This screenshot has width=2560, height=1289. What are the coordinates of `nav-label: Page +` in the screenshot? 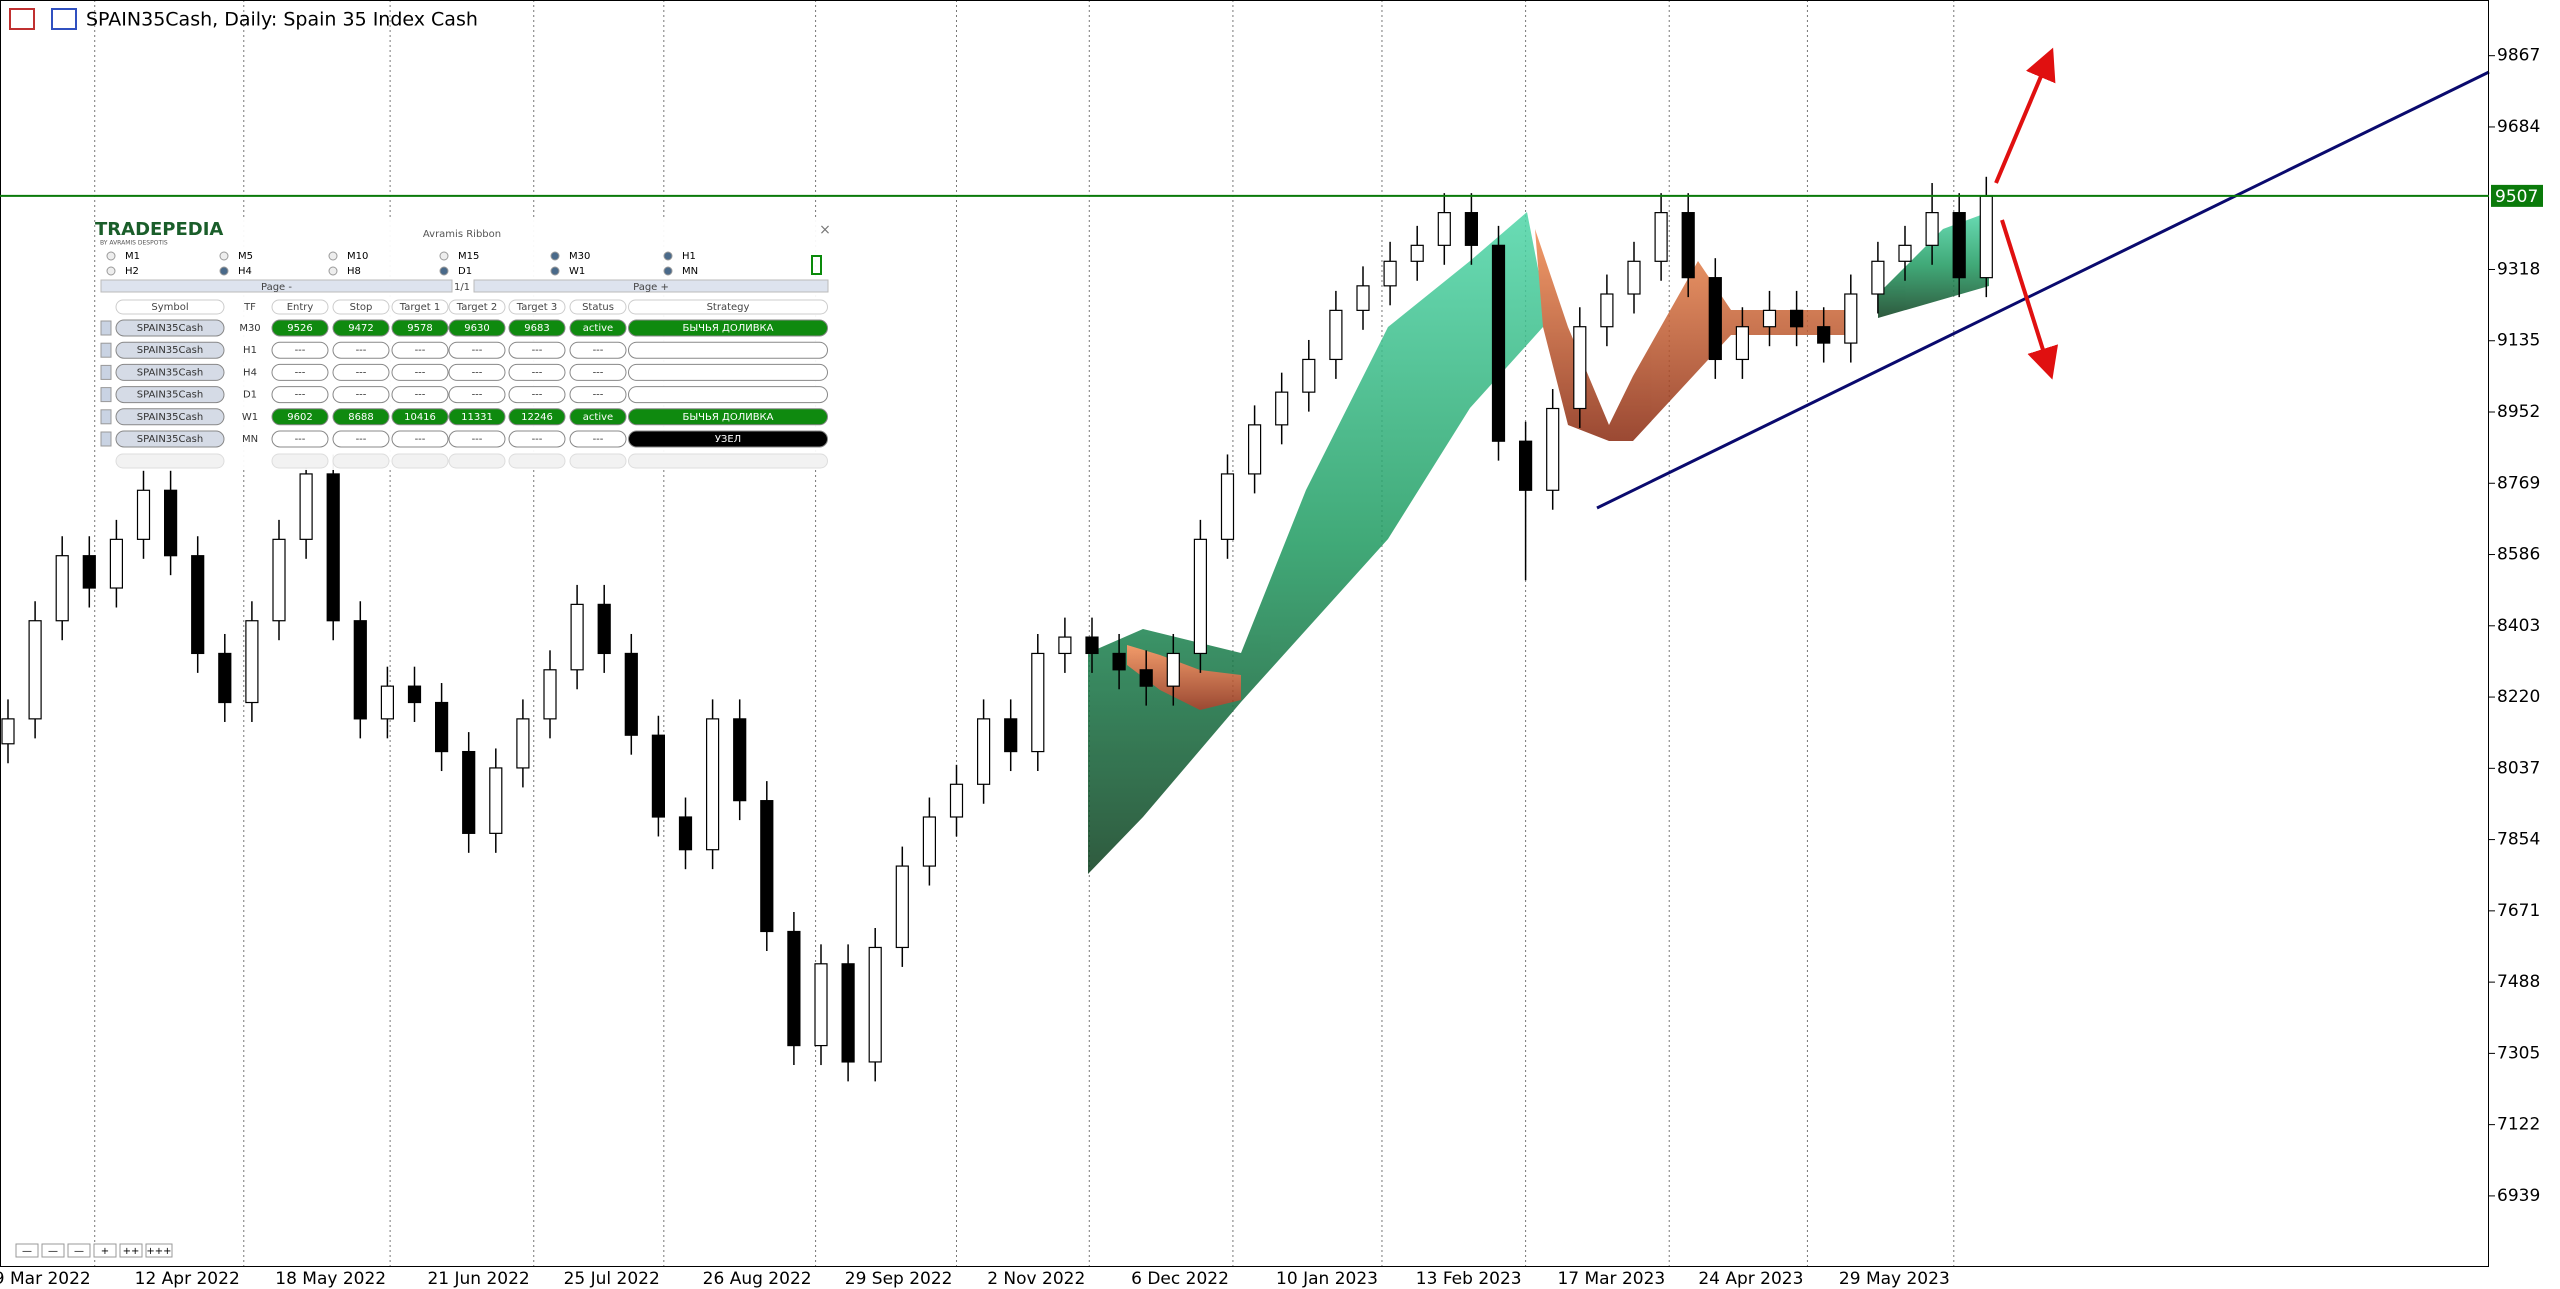 It's located at (651, 287).